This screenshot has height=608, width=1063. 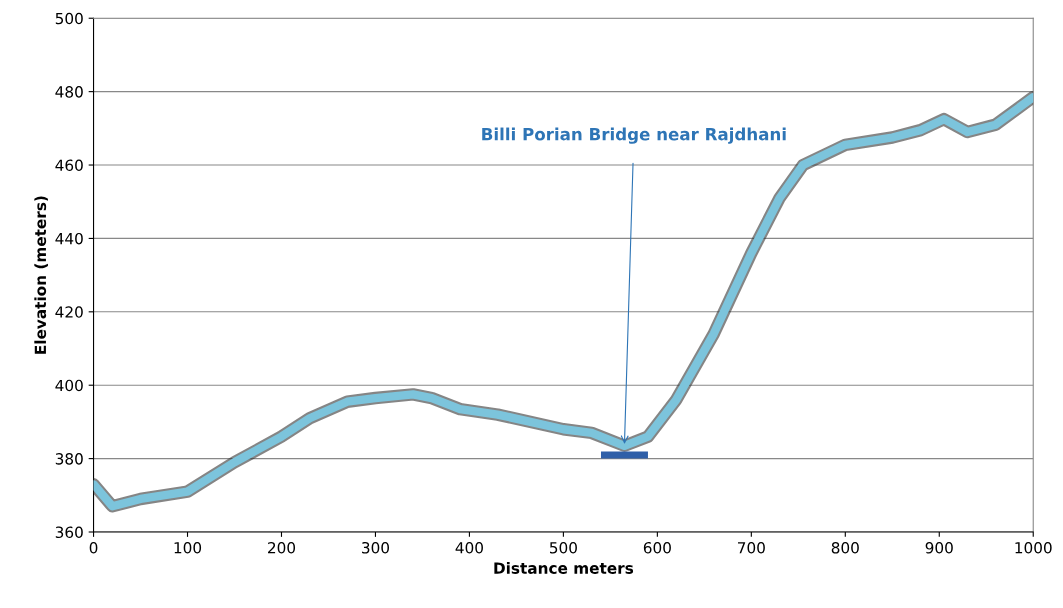 What do you see at coordinates (69, 312) in the screenshot?
I see `y-tick-label: 420` at bounding box center [69, 312].